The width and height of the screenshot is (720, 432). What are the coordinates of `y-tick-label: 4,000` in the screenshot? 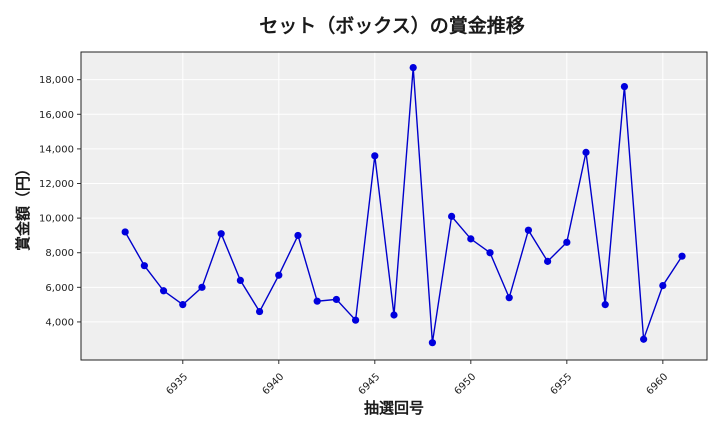 It's located at (59, 322).